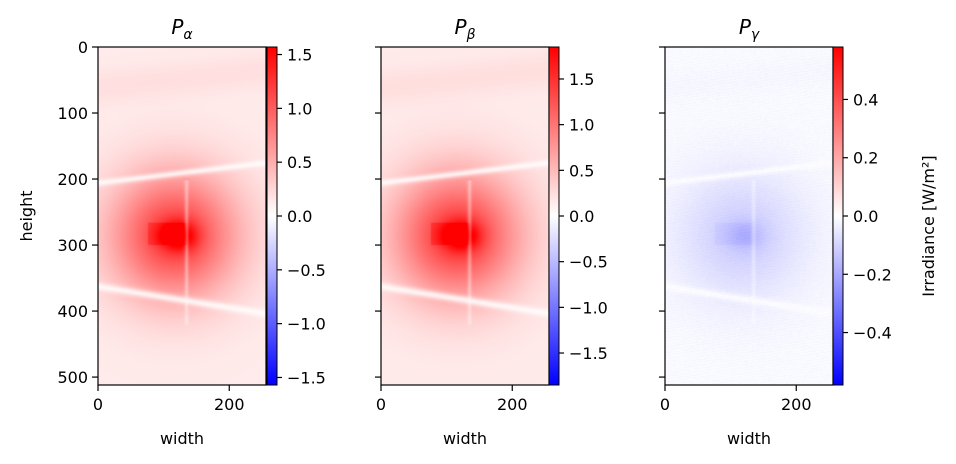 The height and width of the screenshot is (464, 956). I want to click on axes-frame, so click(182, 216).